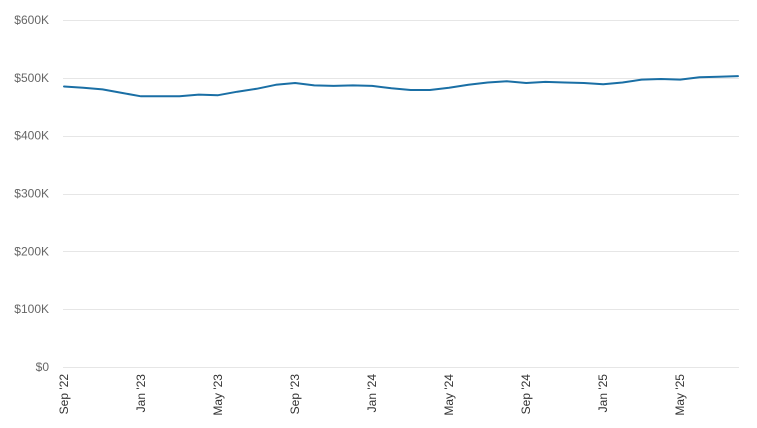  I want to click on x-tick-label: May '25, so click(680, 395).